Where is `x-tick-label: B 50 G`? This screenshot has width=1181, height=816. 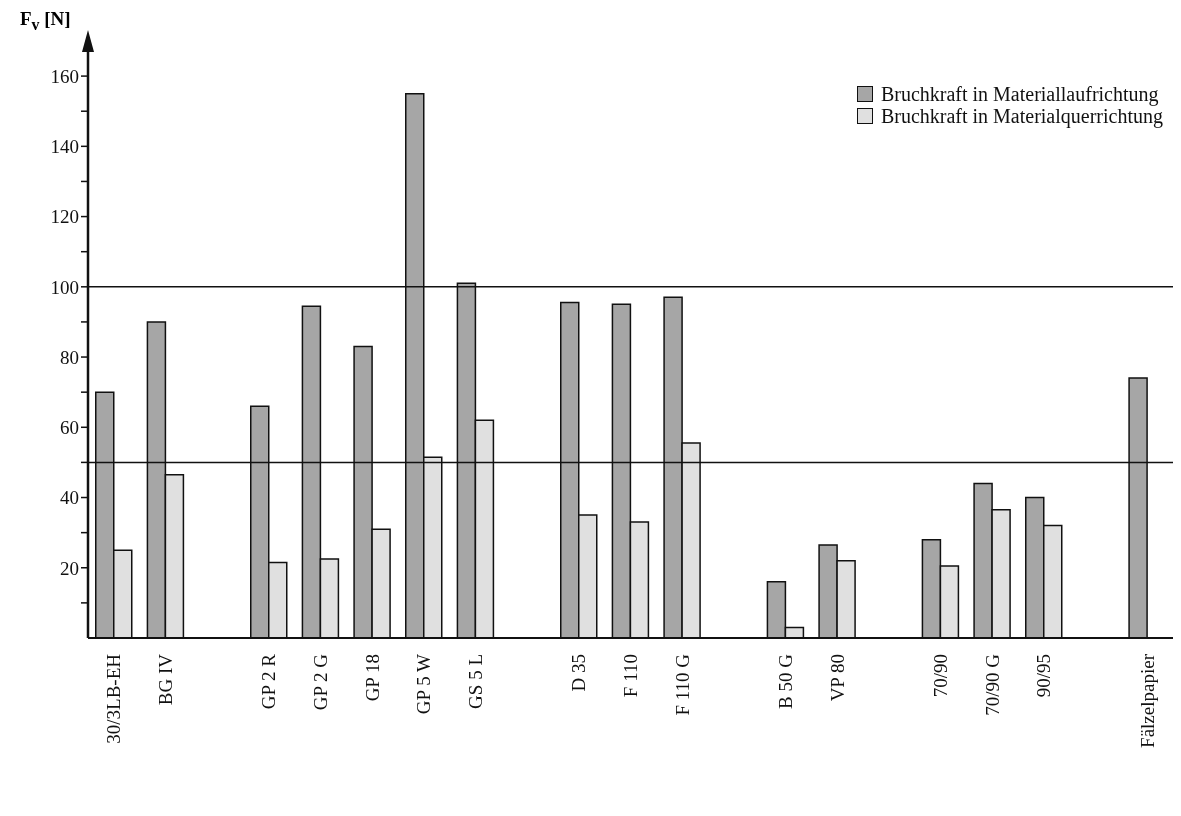
x-tick-label: B 50 G is located at coordinates (785, 681).